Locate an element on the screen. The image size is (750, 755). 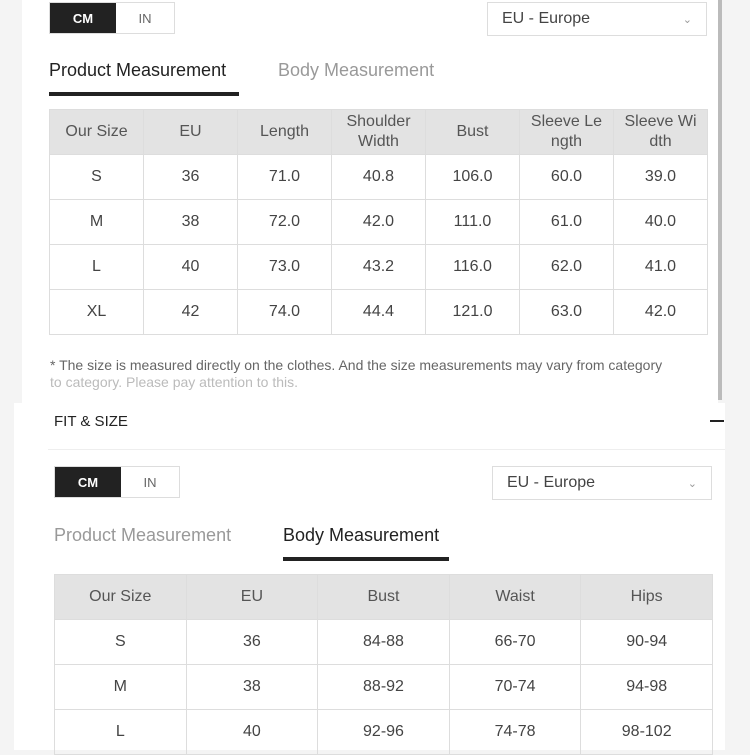
table-cell: 43.2 is located at coordinates (378, 267).